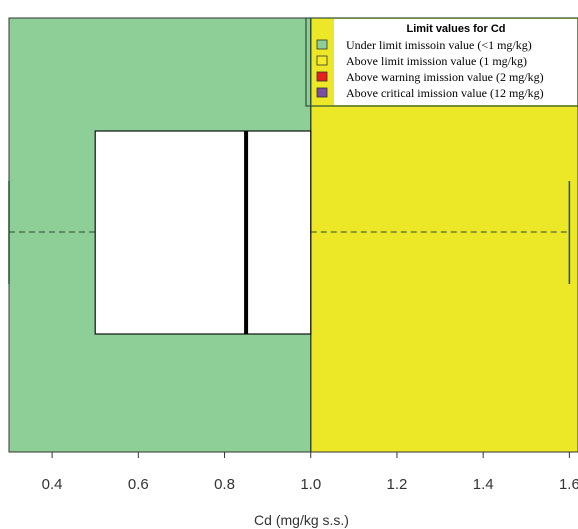 The image size is (578, 529). Describe the element at coordinates (224, 484) in the screenshot. I see `x-tick-label-2: 0.8` at that location.